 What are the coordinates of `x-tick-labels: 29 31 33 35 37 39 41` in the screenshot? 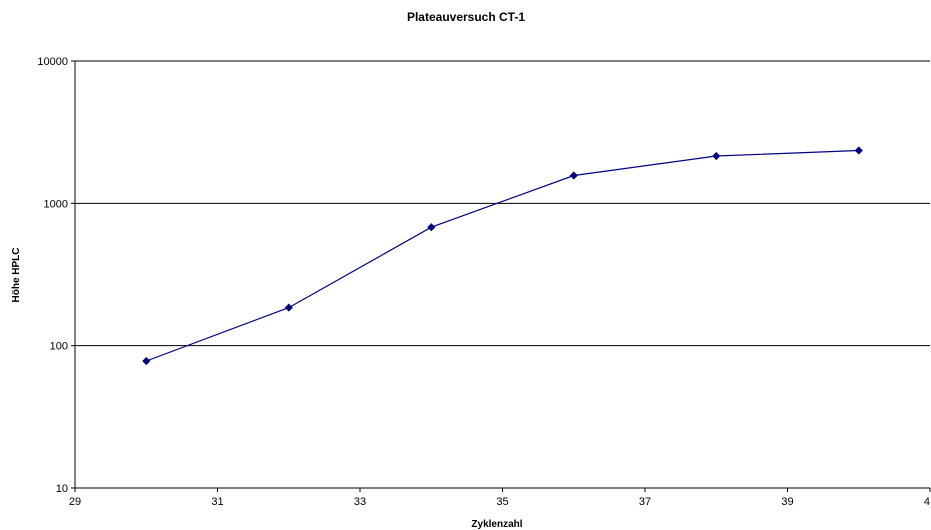 It's located at (500, 502).